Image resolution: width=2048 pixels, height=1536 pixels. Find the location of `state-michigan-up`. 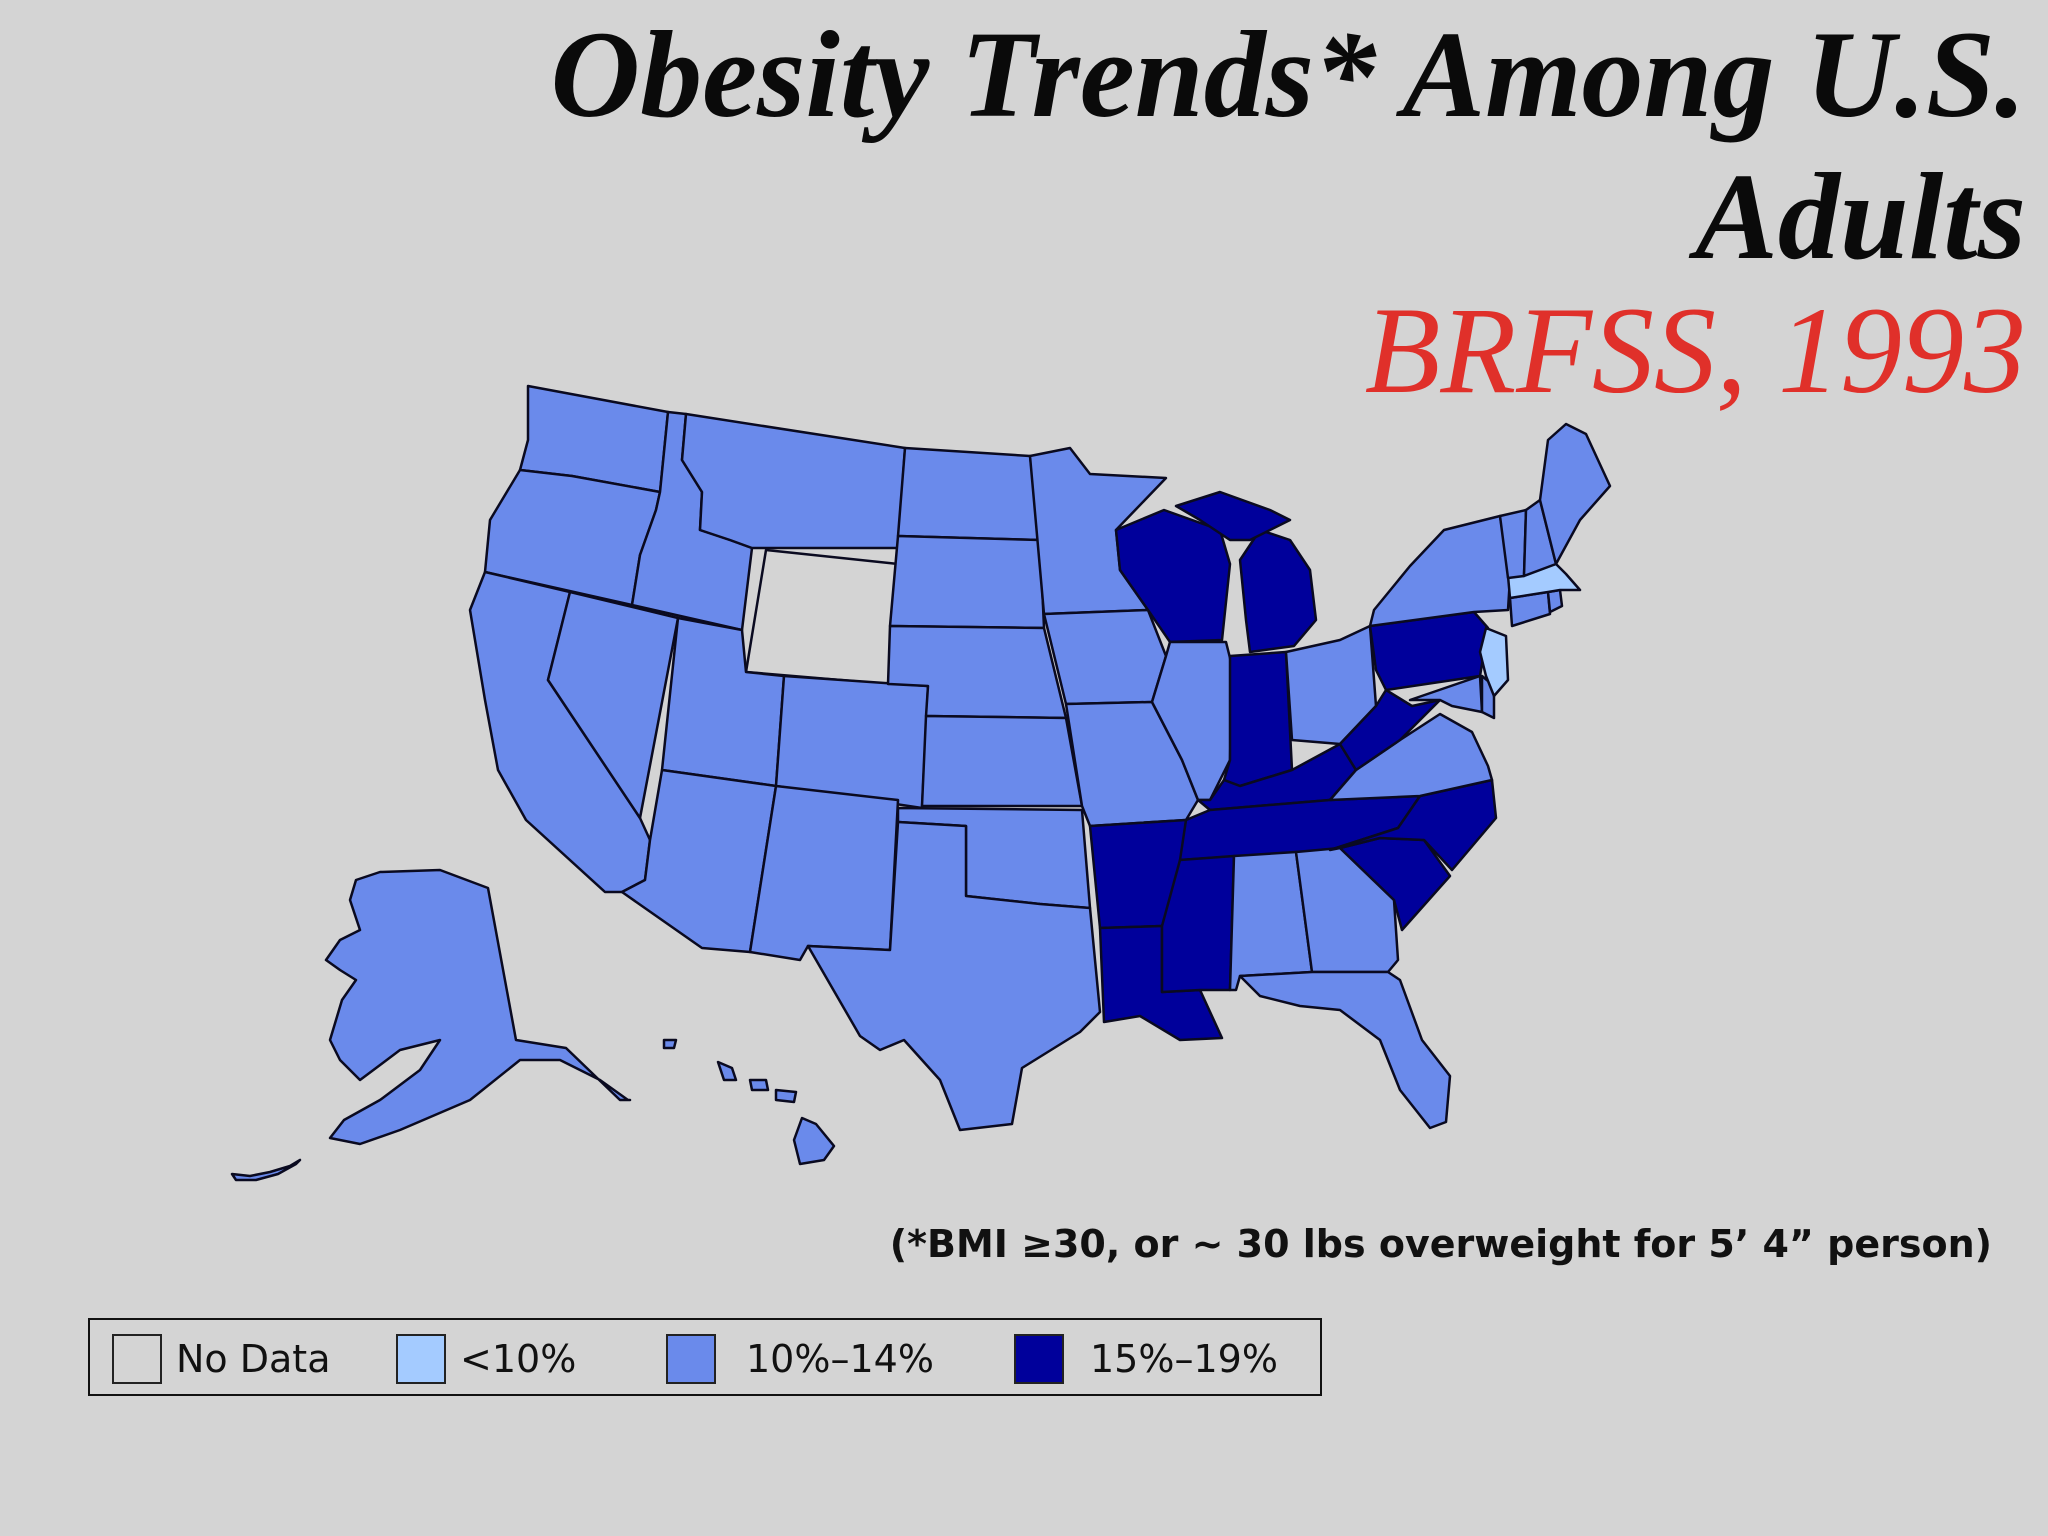

state-michigan-up is located at coordinates (1233, 516).